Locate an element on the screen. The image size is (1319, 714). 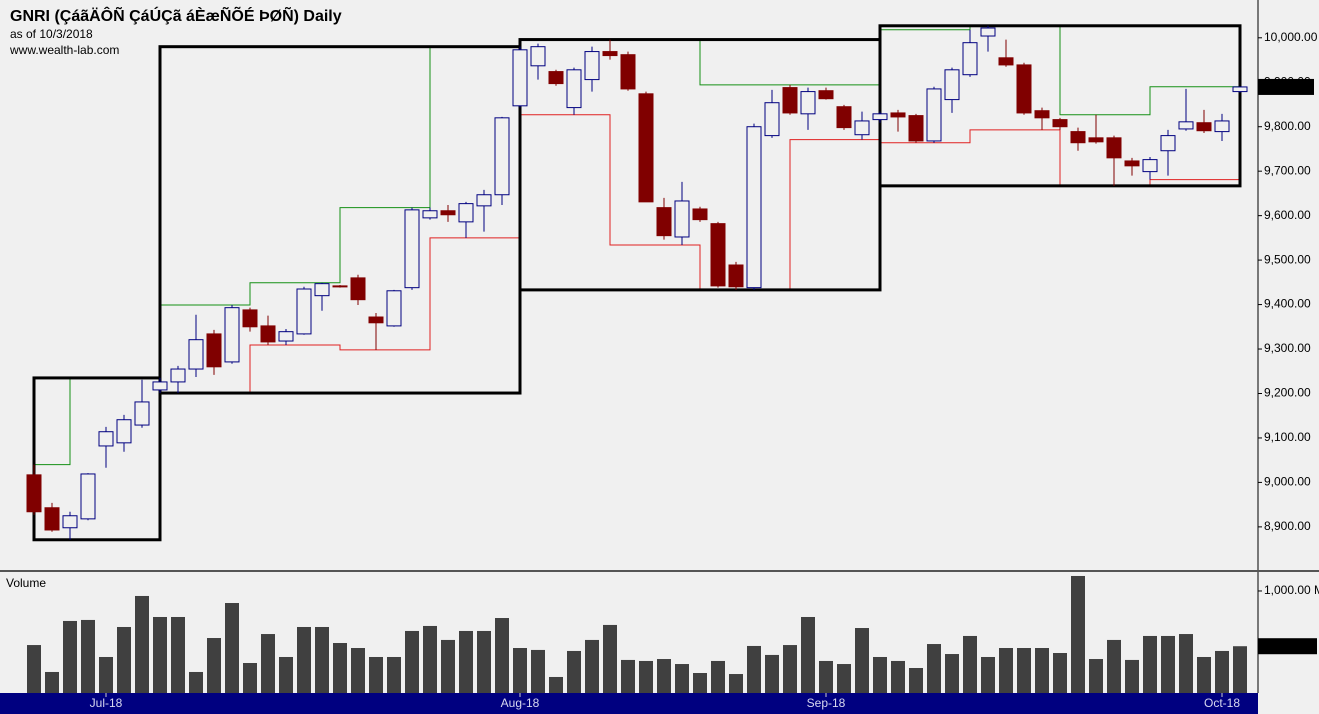
y-tick-label: 9,200.00 is located at coordinates (1287, 393).